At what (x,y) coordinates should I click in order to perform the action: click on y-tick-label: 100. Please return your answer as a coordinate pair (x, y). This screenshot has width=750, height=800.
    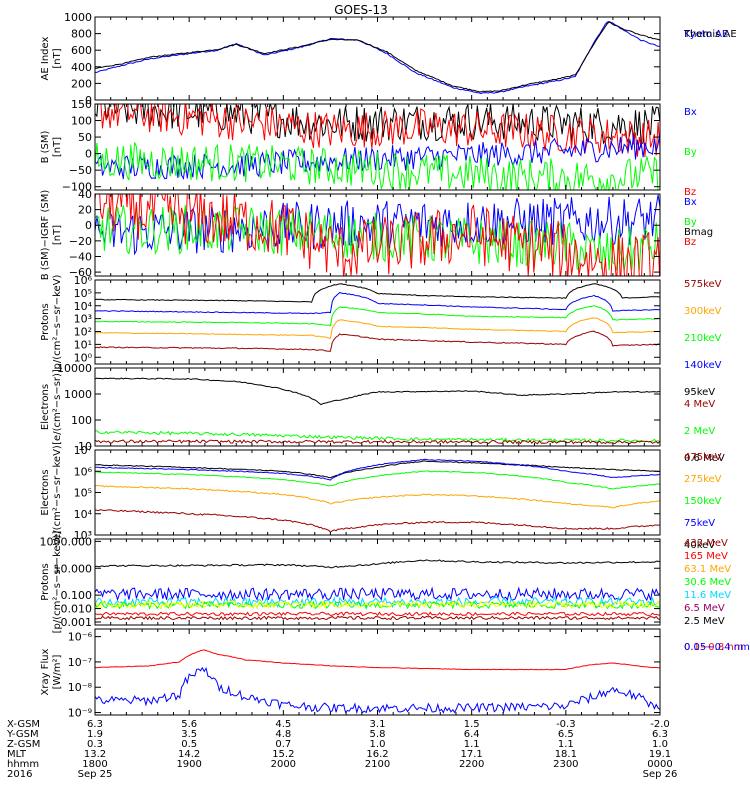
    Looking at the image, I should click on (81, 420).